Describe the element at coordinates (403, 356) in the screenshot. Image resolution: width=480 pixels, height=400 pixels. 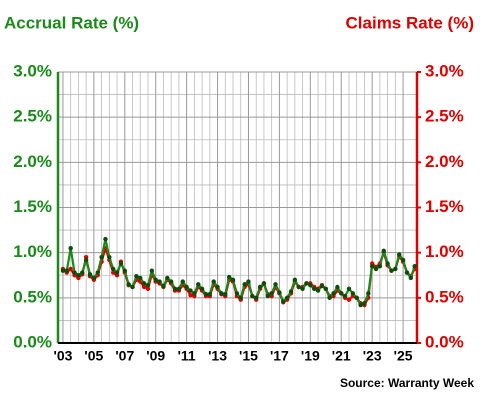
I see `x-tick-label: '25` at that location.